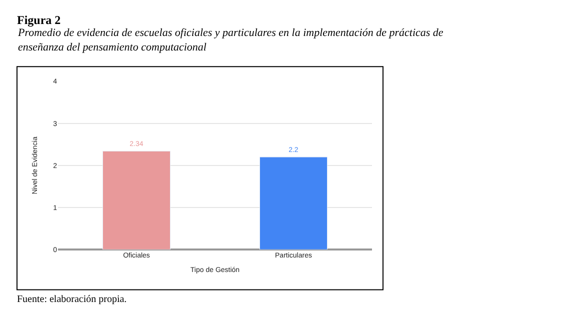 Image resolution: width=571 pixels, height=327 pixels. I want to click on chart-title: Figura 2, so click(39, 20).